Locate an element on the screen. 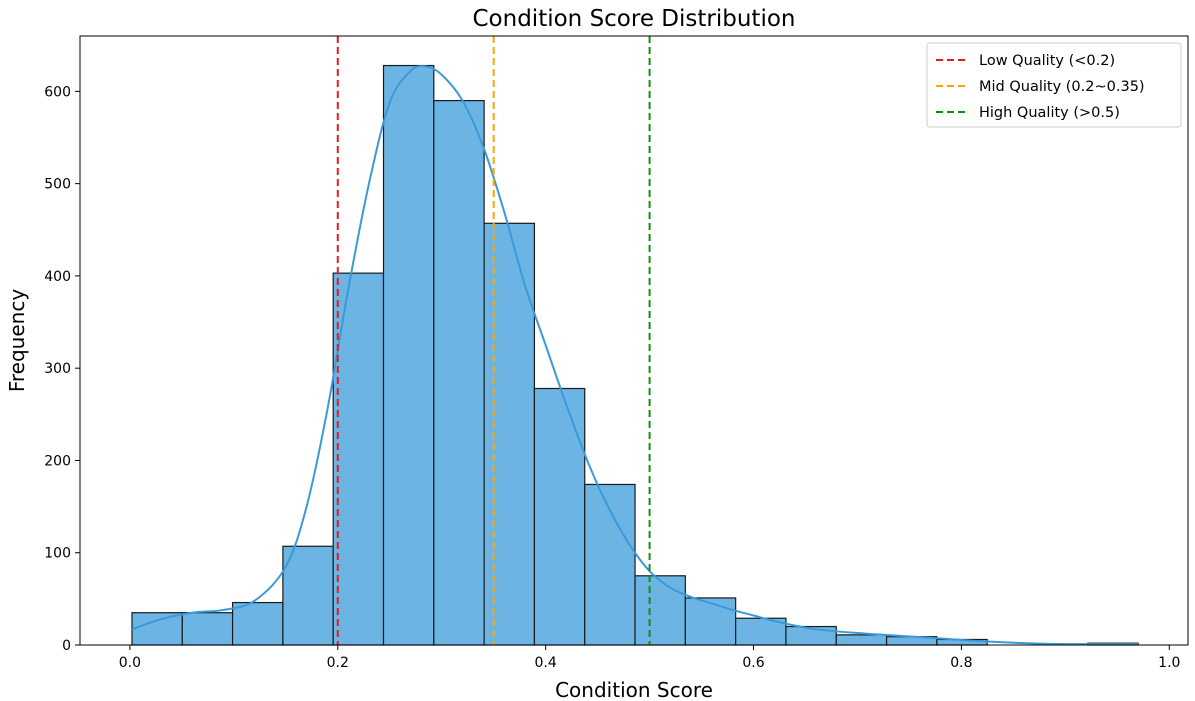 The width and height of the screenshot is (1195, 701). x-tick-label: 0.2 is located at coordinates (338, 663).